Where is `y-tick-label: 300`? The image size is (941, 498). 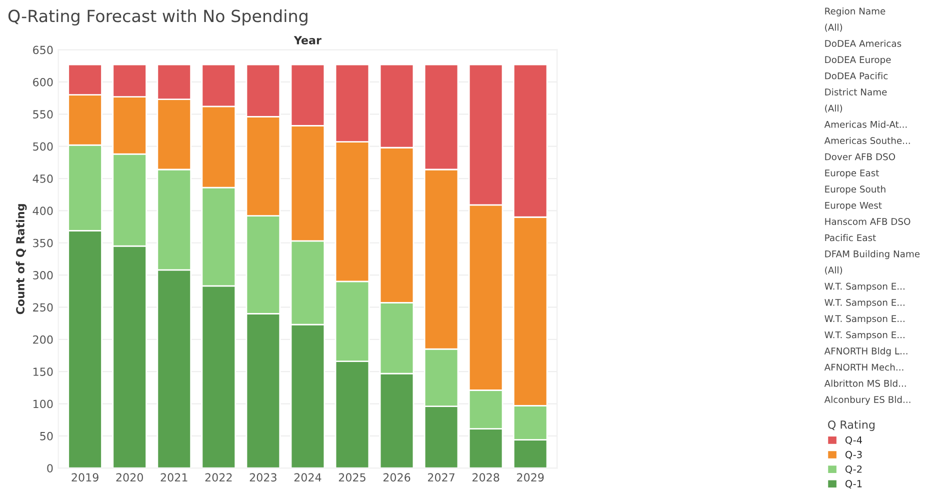
y-tick-label: 300 is located at coordinates (43, 275).